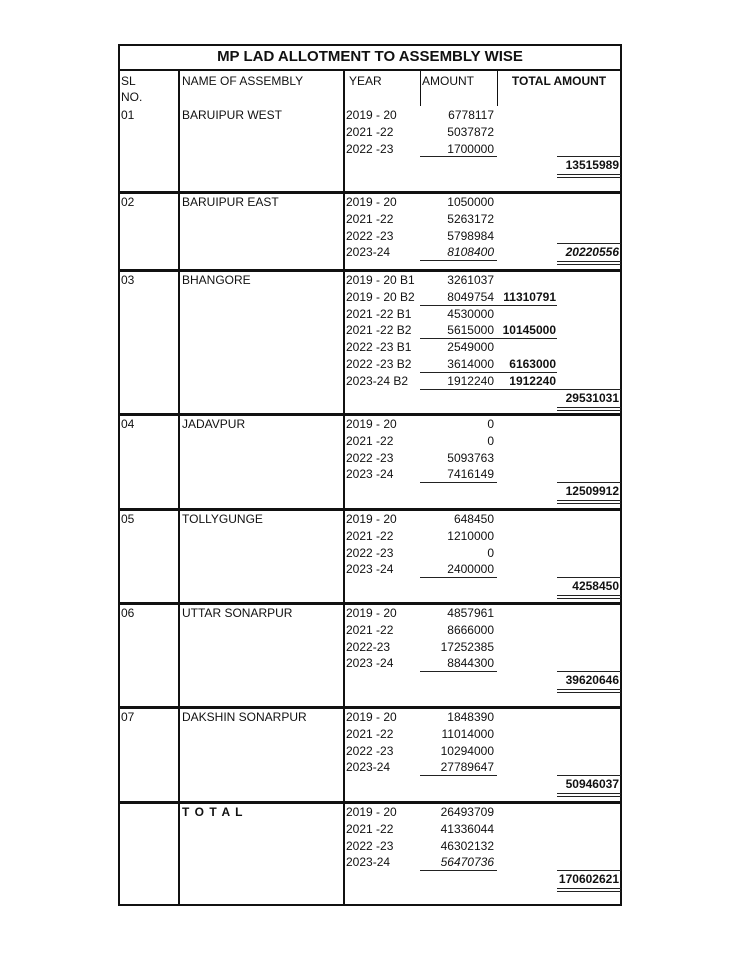  What do you see at coordinates (467, 845) in the screenshot?
I see `amount-cell: 46302132` at bounding box center [467, 845].